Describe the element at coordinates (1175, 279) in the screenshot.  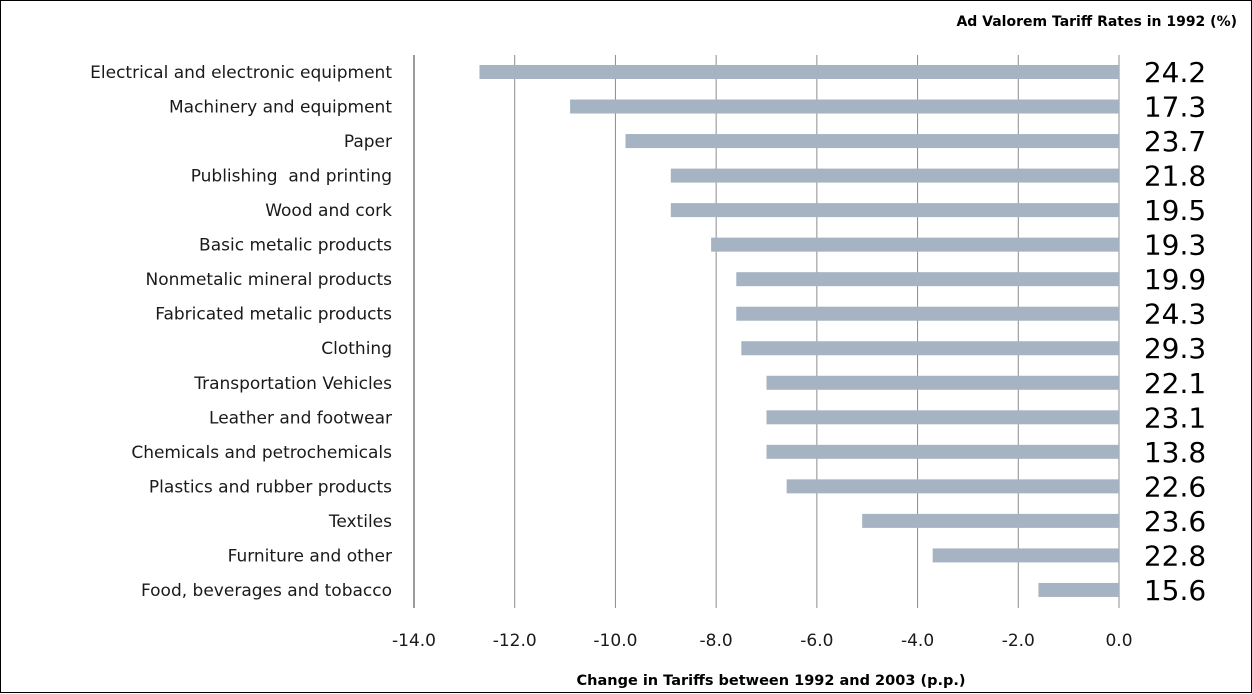
I see `rate-value-label: 19.9` at that location.